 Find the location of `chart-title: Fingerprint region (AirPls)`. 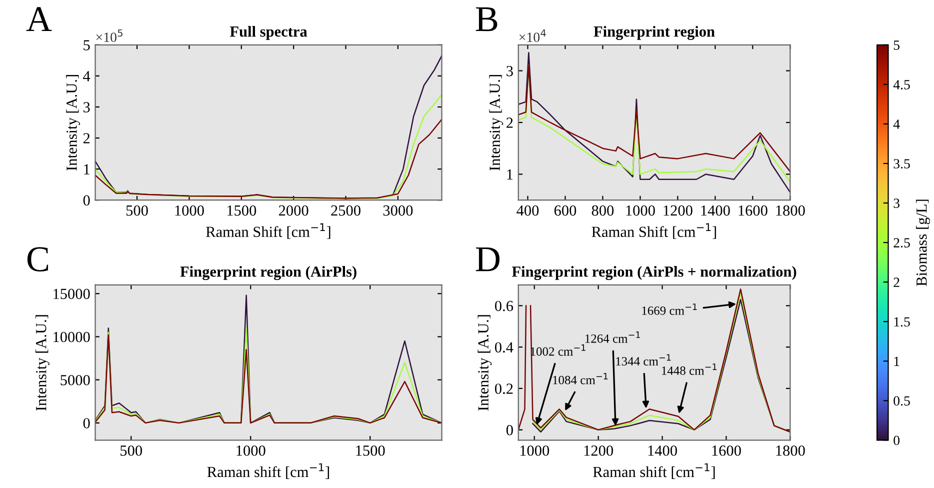

chart-title: Fingerprint region (AirPls) is located at coordinates (268, 273).